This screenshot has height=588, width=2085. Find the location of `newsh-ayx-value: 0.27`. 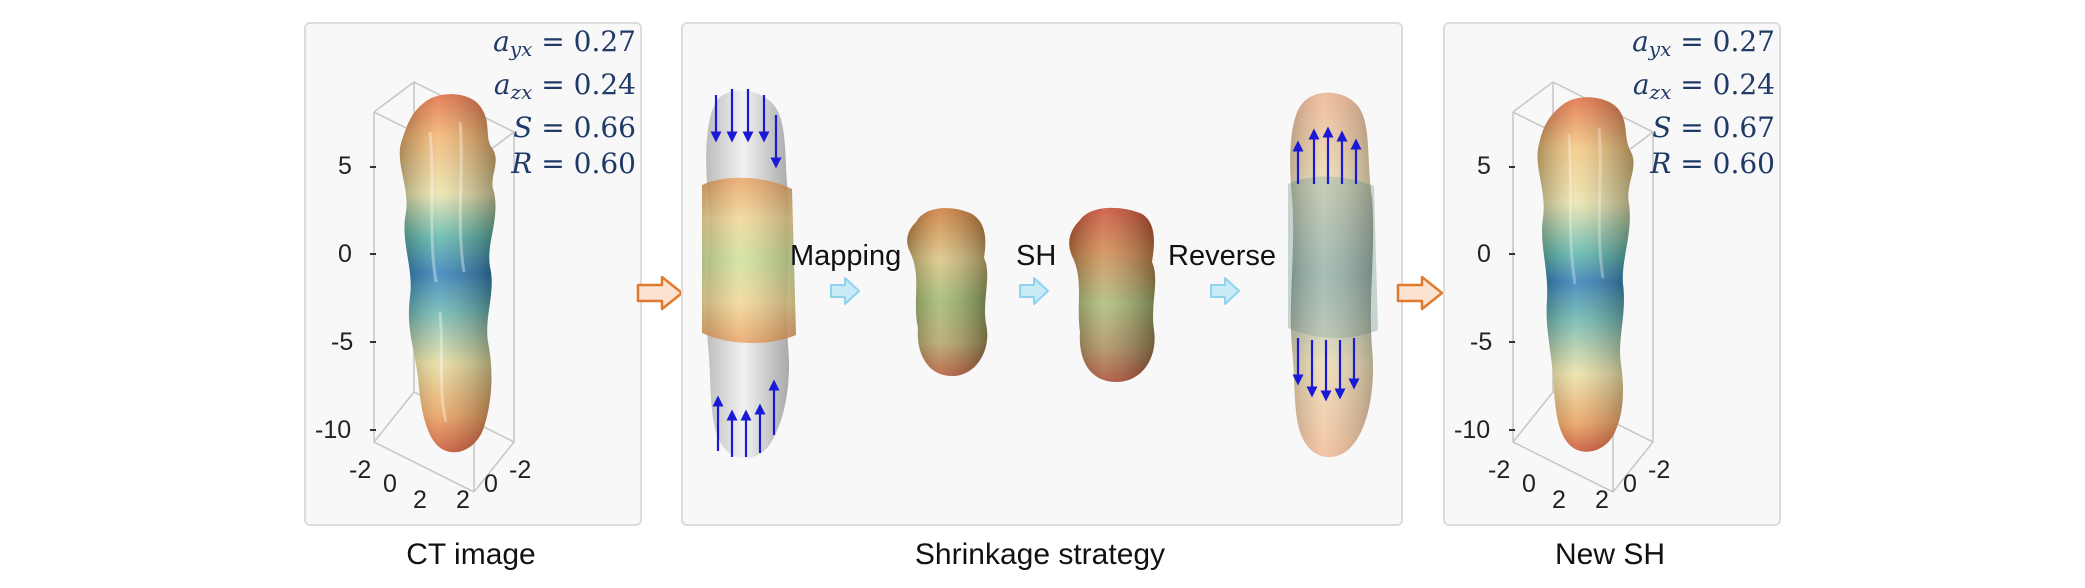

newsh-ayx-value: 0.27 is located at coordinates (1743, 41).